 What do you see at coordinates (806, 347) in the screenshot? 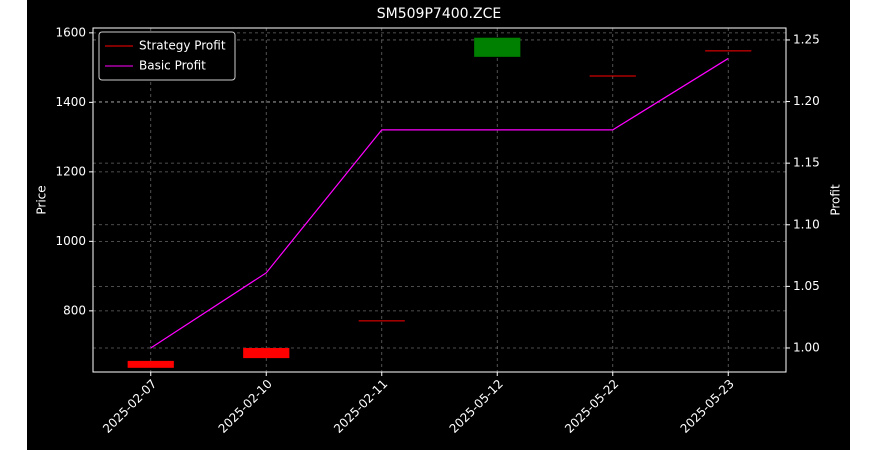
I see `y2-tick-label: 1.00` at bounding box center [806, 347].